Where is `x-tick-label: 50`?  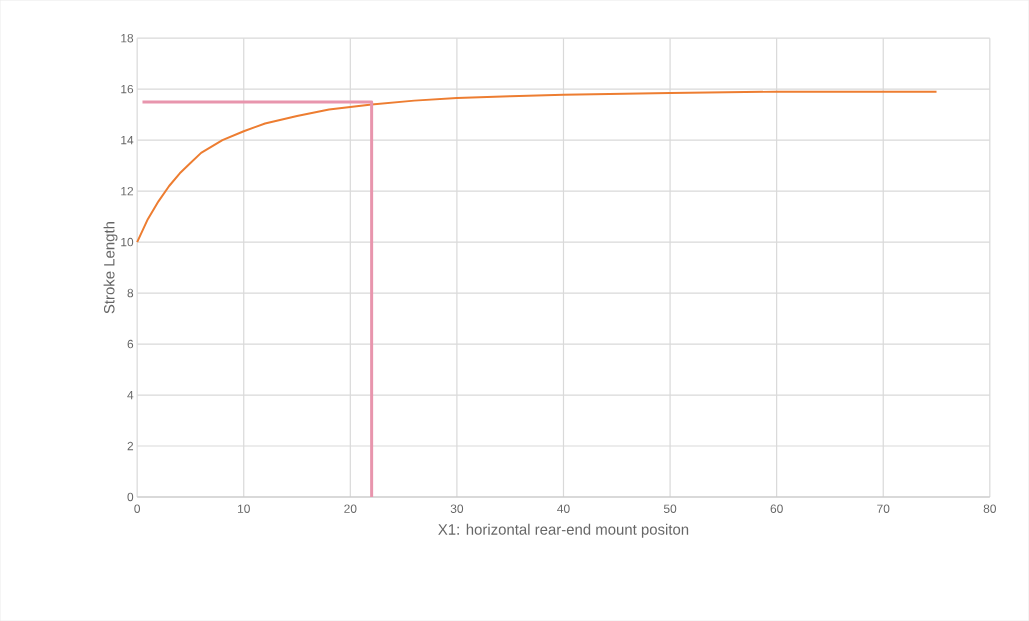 x-tick-label: 50 is located at coordinates (670, 508).